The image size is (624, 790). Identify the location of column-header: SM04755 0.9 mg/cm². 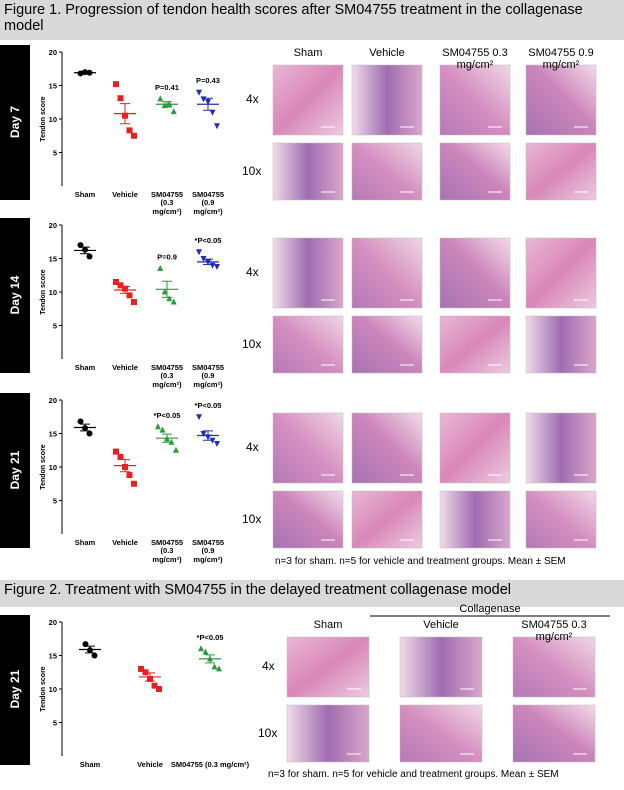
(561, 59).